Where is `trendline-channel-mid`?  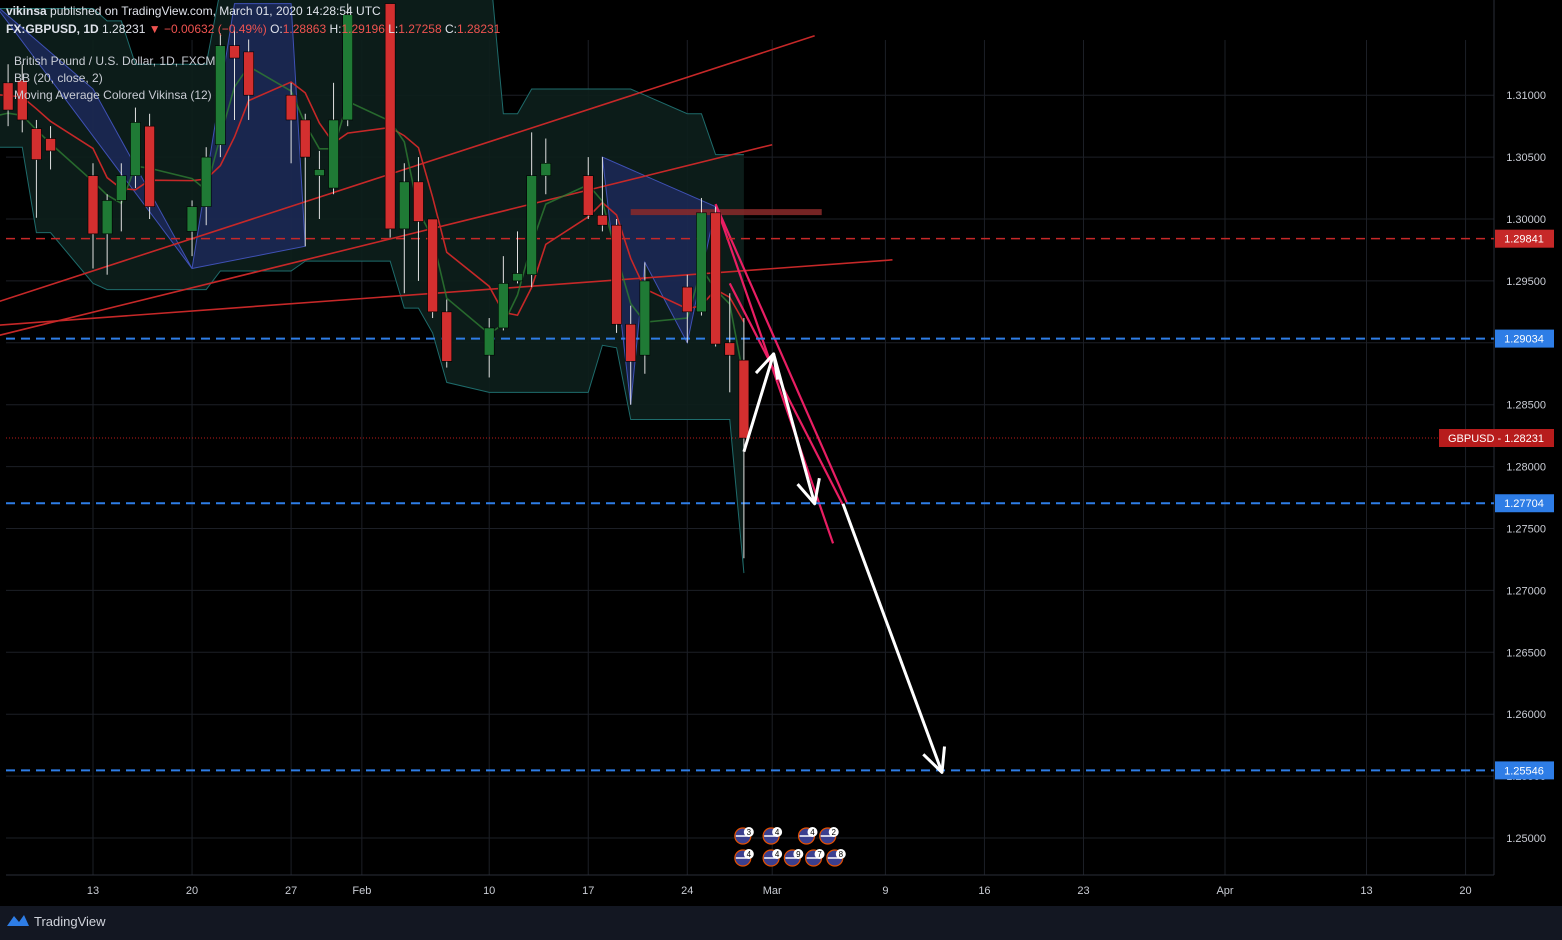 trendline-channel-mid is located at coordinates (386, 239).